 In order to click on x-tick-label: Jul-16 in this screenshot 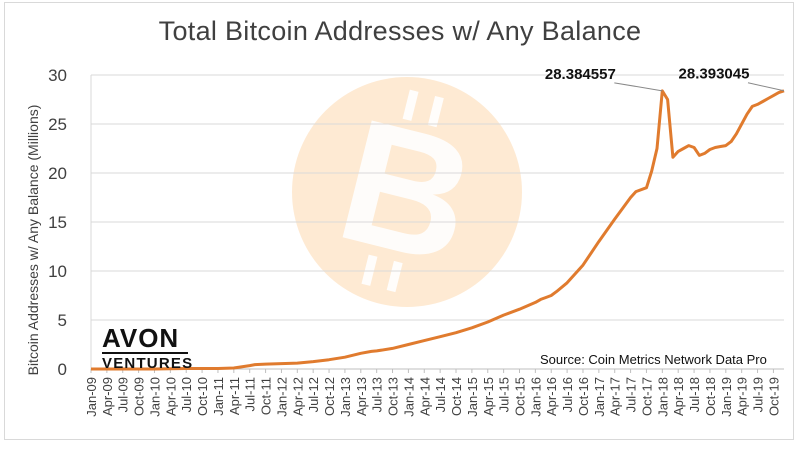, I will do `click(567, 394)`.